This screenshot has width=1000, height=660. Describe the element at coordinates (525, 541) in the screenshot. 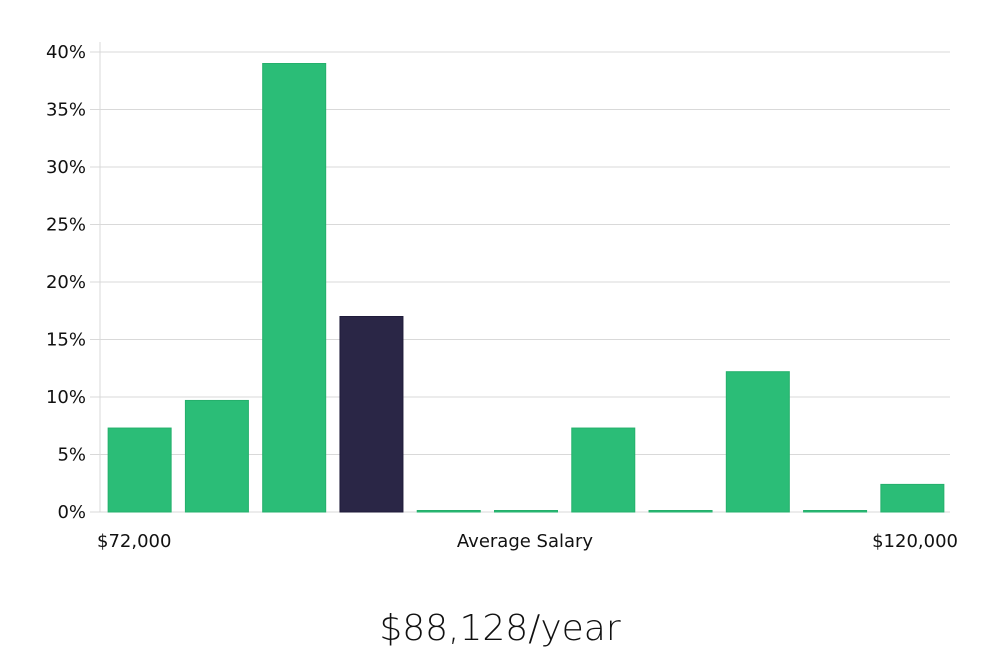

I see `x-axis-title: Average Salary` at that location.